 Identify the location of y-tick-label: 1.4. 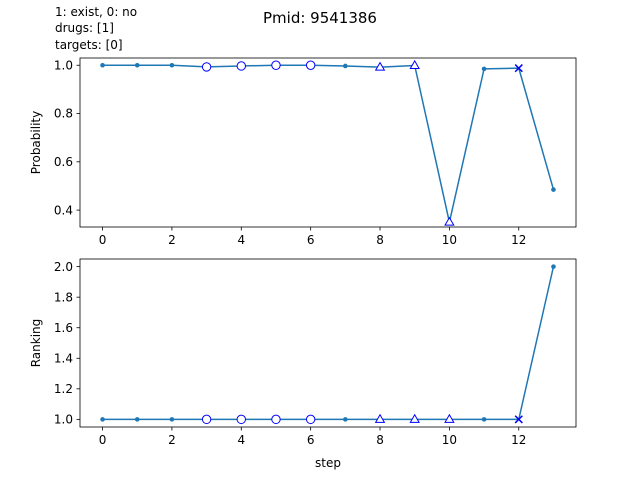
(63, 358).